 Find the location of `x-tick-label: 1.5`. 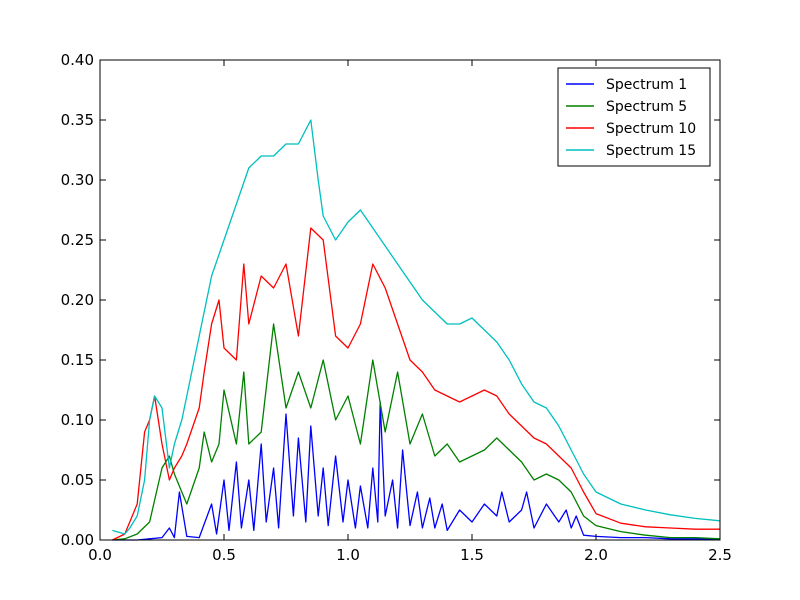

x-tick-label: 1.5 is located at coordinates (472, 555).